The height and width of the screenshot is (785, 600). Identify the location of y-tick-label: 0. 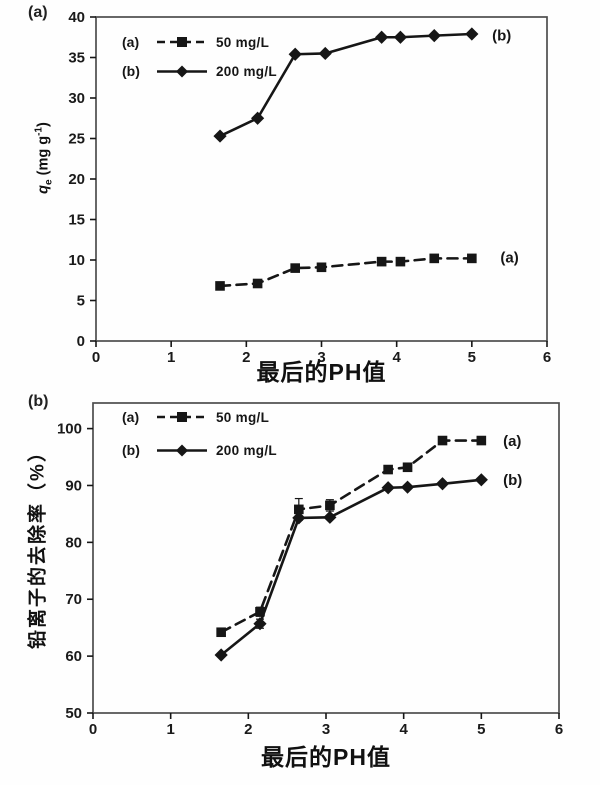
(81, 341).